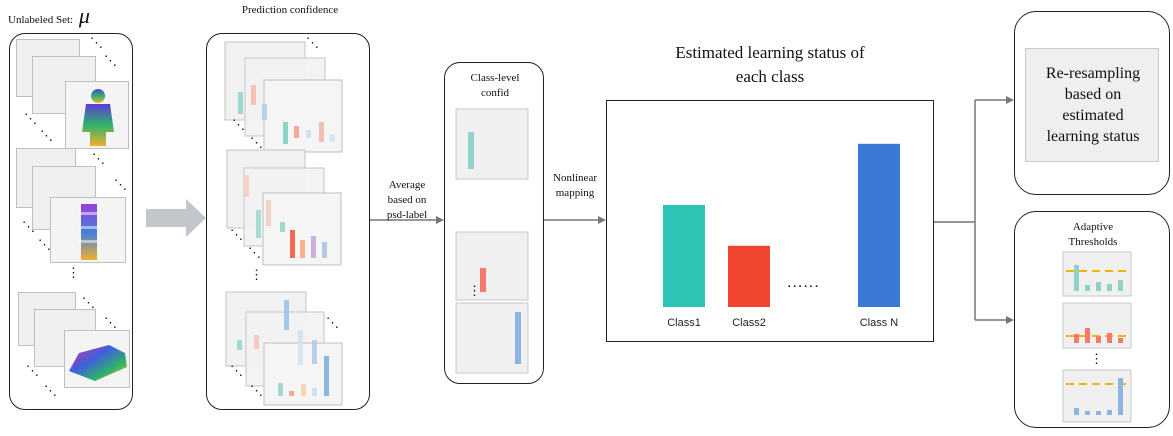  Describe the element at coordinates (575, 193) in the screenshot. I see `nonlinear-line2: mapping` at that location.